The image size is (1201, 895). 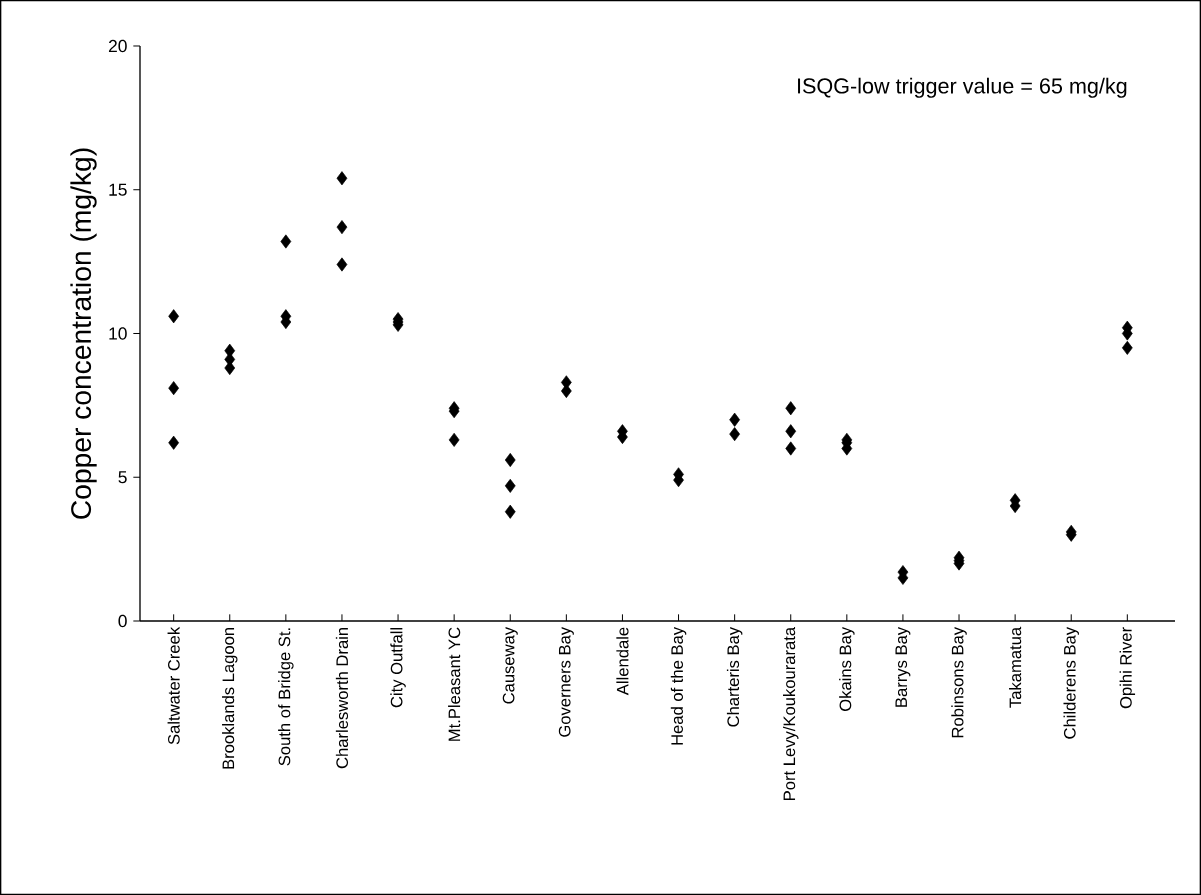 I want to click on y-tick-label: 0, so click(x=122, y=621).